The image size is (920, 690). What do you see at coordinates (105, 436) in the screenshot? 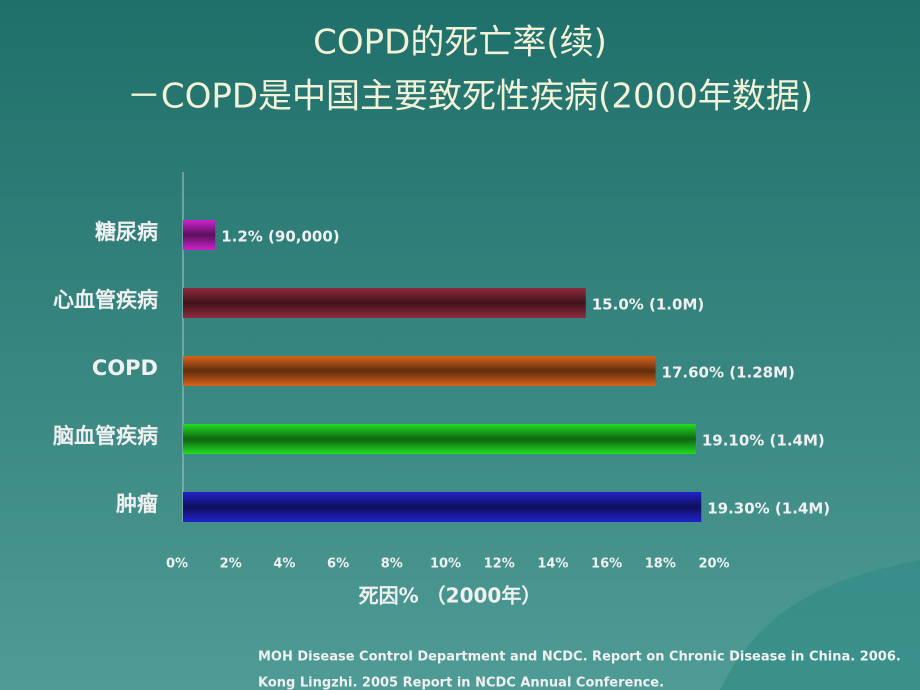
I see `y-tick-label: 脑血管疾病` at bounding box center [105, 436].